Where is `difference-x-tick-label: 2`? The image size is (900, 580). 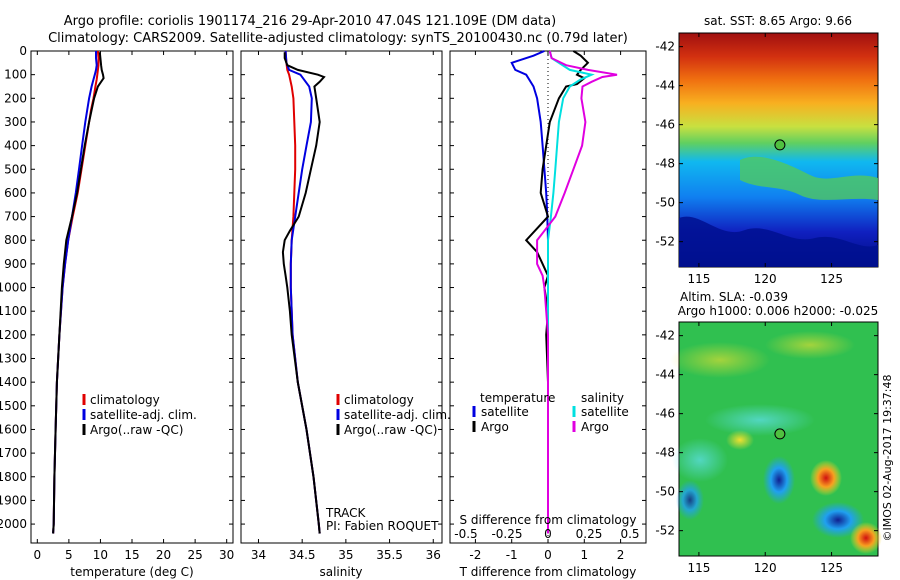 difference-x-tick-label: 2 is located at coordinates (621, 555).